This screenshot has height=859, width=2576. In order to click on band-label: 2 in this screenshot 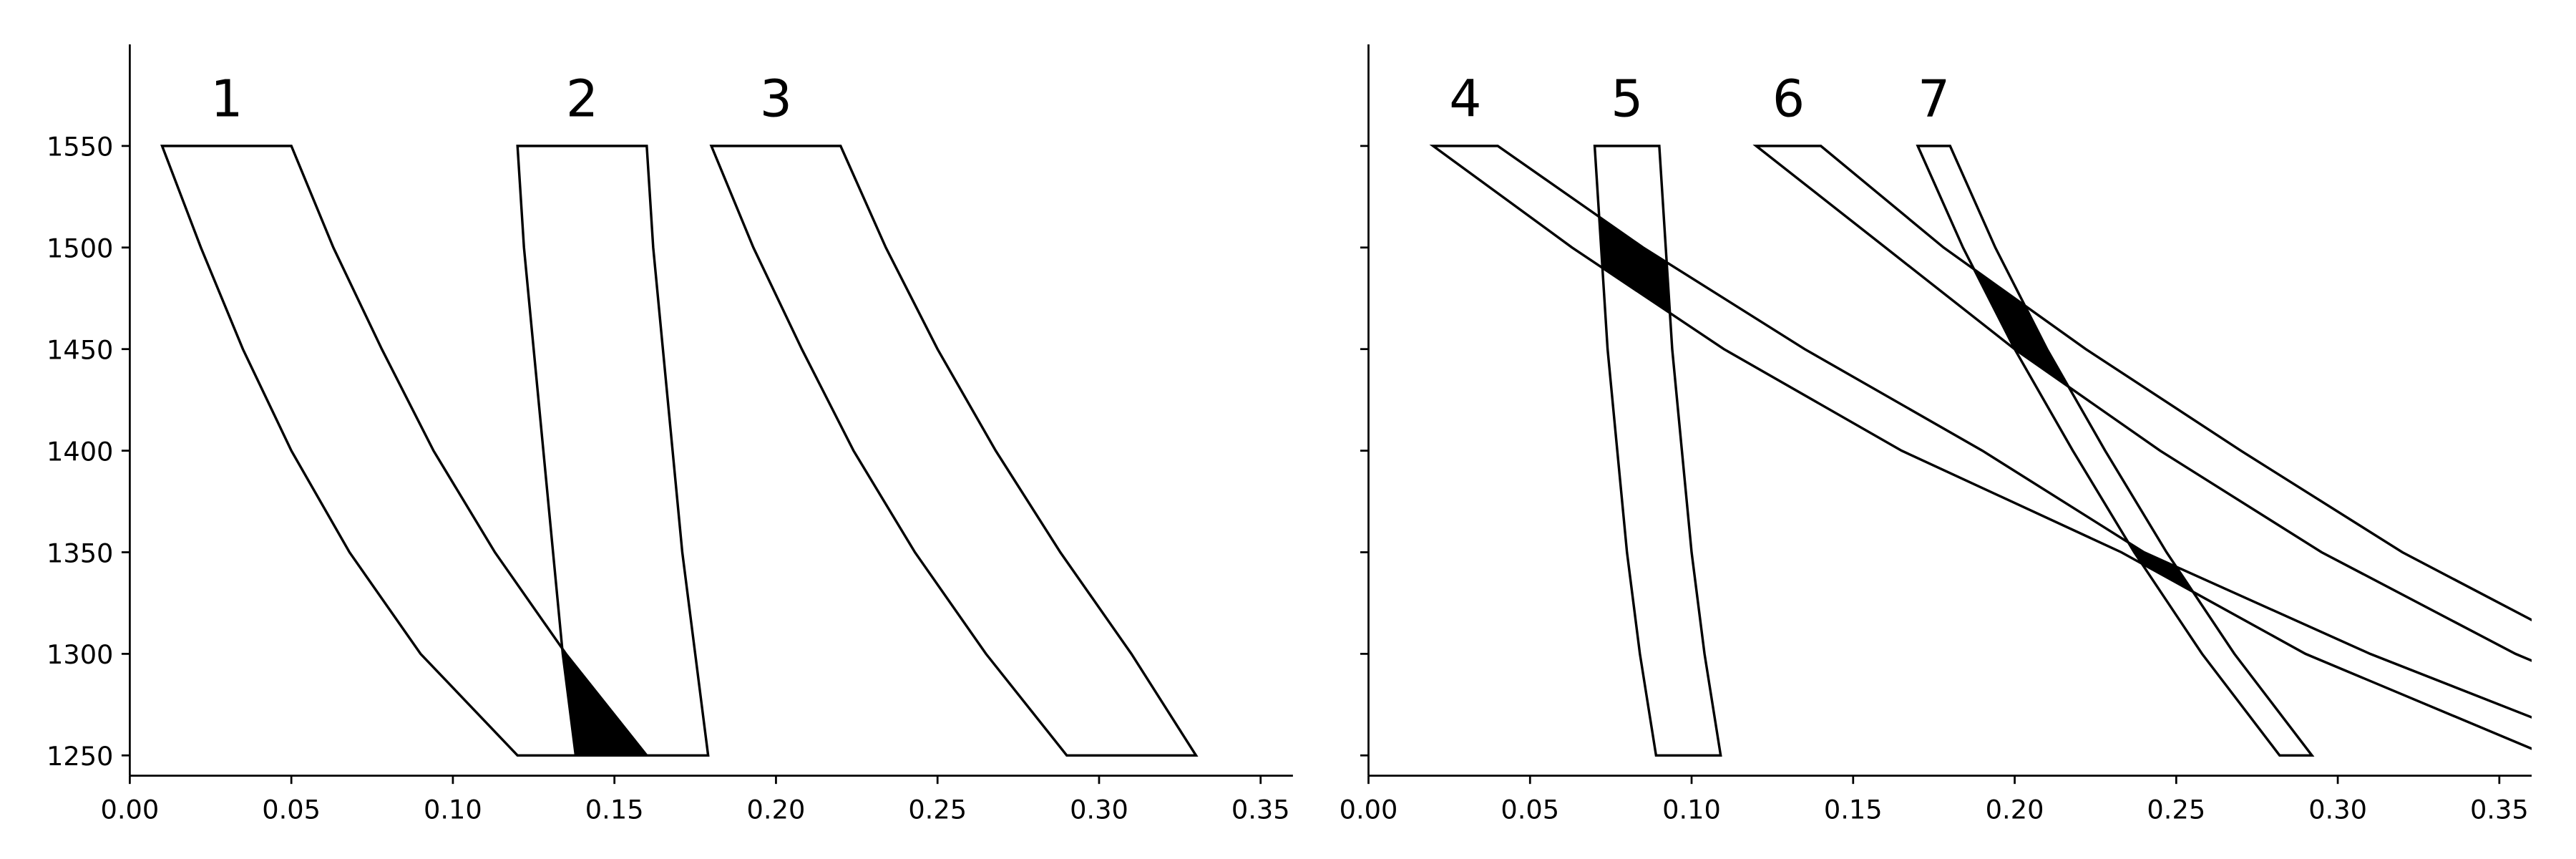, I will do `click(582, 99)`.